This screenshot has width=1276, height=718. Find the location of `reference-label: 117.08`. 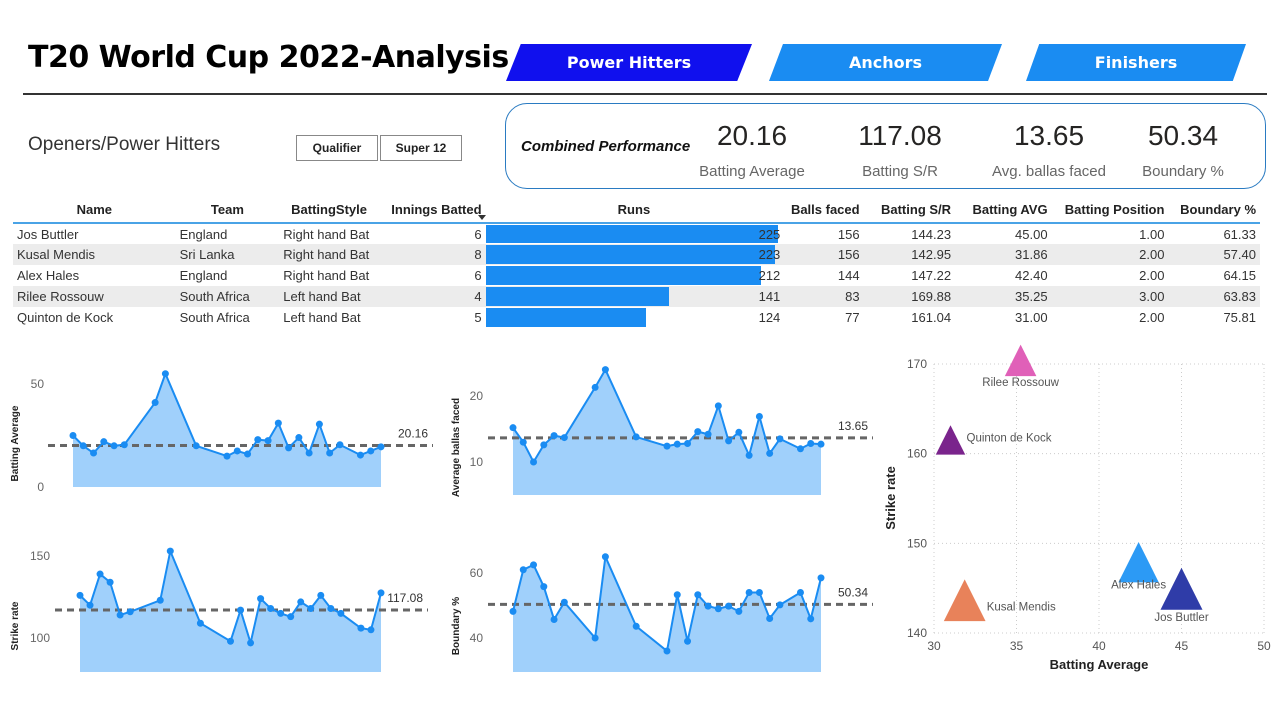

reference-label: 117.08 is located at coordinates (405, 598).